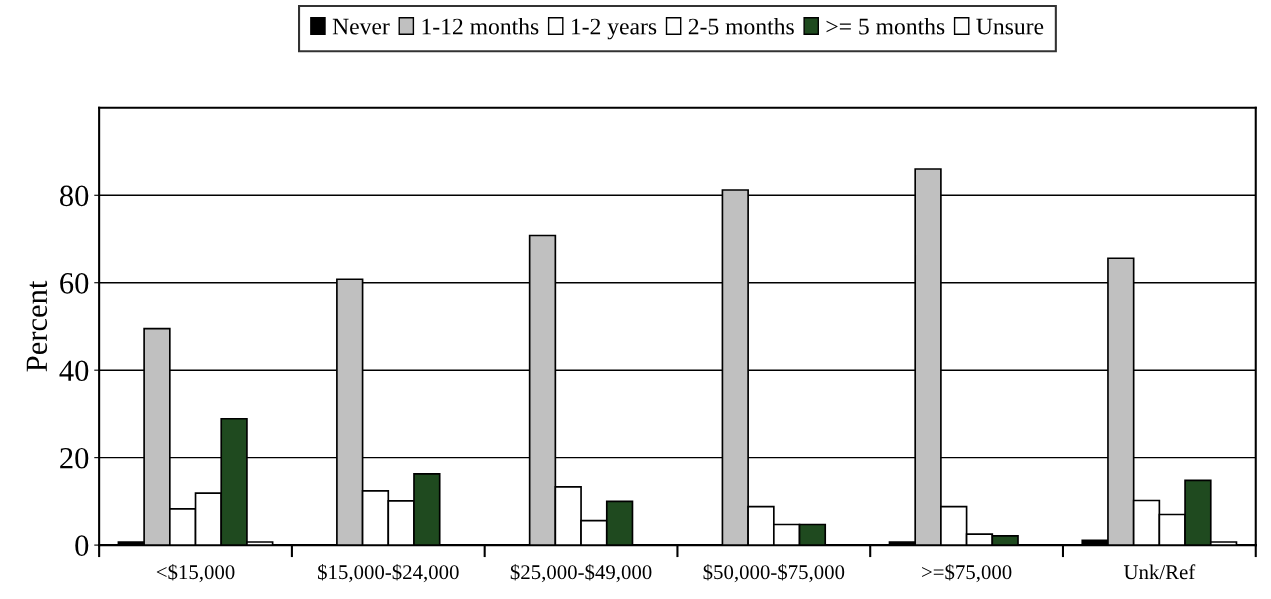 This screenshot has width=1271, height=599. Describe the element at coordinates (741, 26) in the screenshot. I see `legend-label: 2-5 months` at that location.